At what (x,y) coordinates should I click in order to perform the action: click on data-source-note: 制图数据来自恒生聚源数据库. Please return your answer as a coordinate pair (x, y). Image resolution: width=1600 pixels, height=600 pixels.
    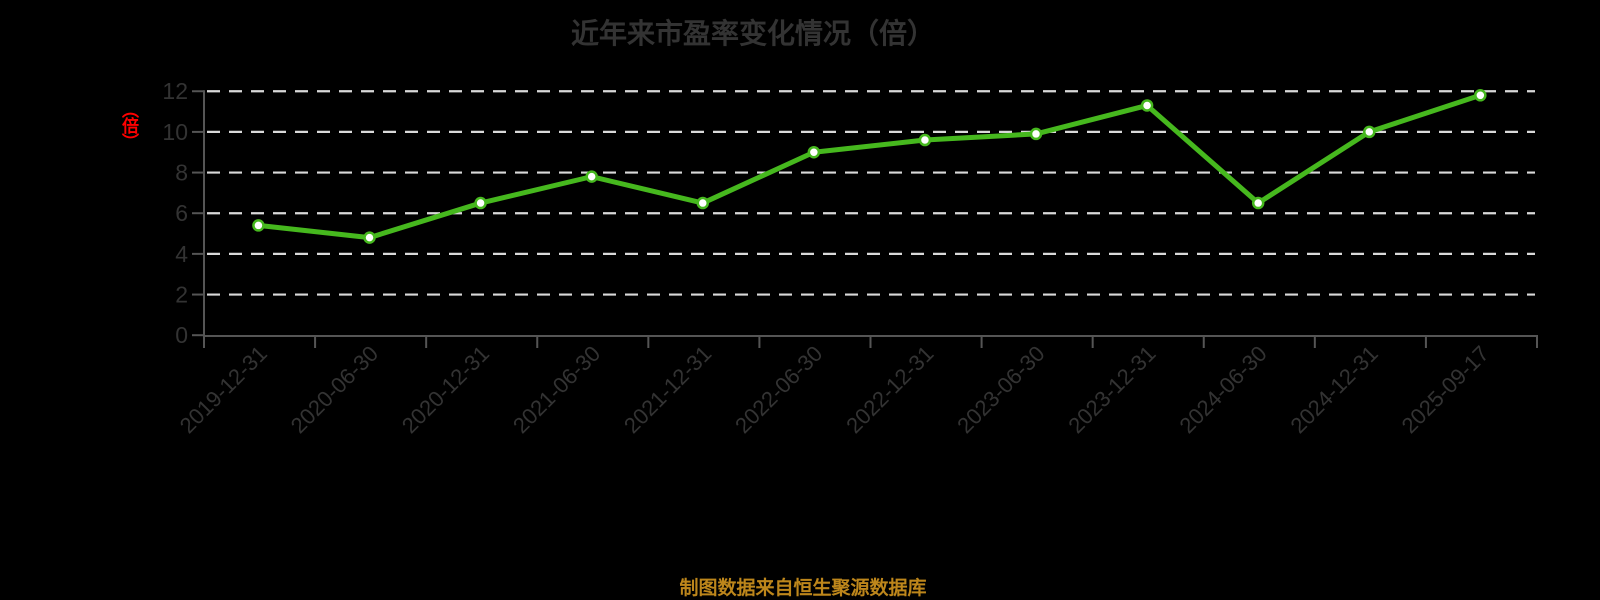
    Looking at the image, I should click on (803, 588).